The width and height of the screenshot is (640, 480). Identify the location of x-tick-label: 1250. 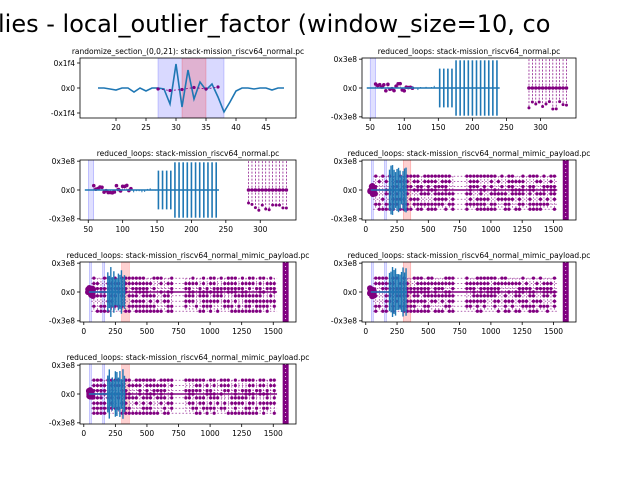
(522, 229).